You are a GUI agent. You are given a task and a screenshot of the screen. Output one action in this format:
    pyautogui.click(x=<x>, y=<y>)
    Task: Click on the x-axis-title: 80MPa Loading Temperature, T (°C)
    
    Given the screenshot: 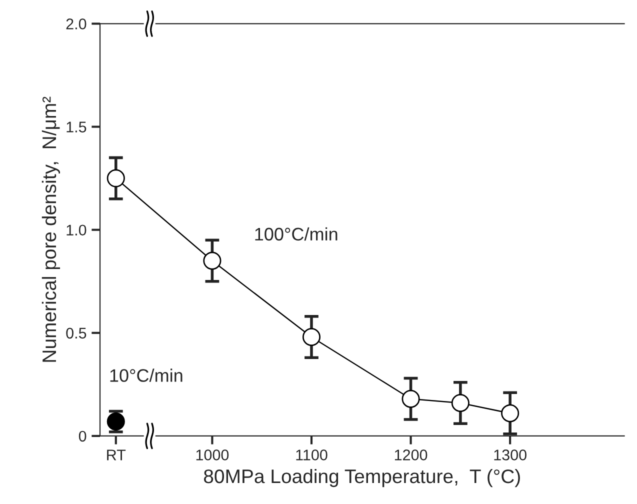 What is the action you would take?
    pyautogui.click(x=362, y=478)
    